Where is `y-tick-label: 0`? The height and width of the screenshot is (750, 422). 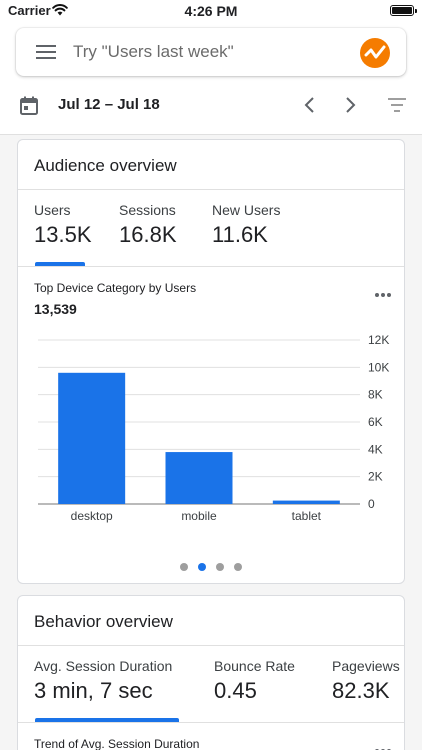
y-tick-label: 0 is located at coordinates (371, 504).